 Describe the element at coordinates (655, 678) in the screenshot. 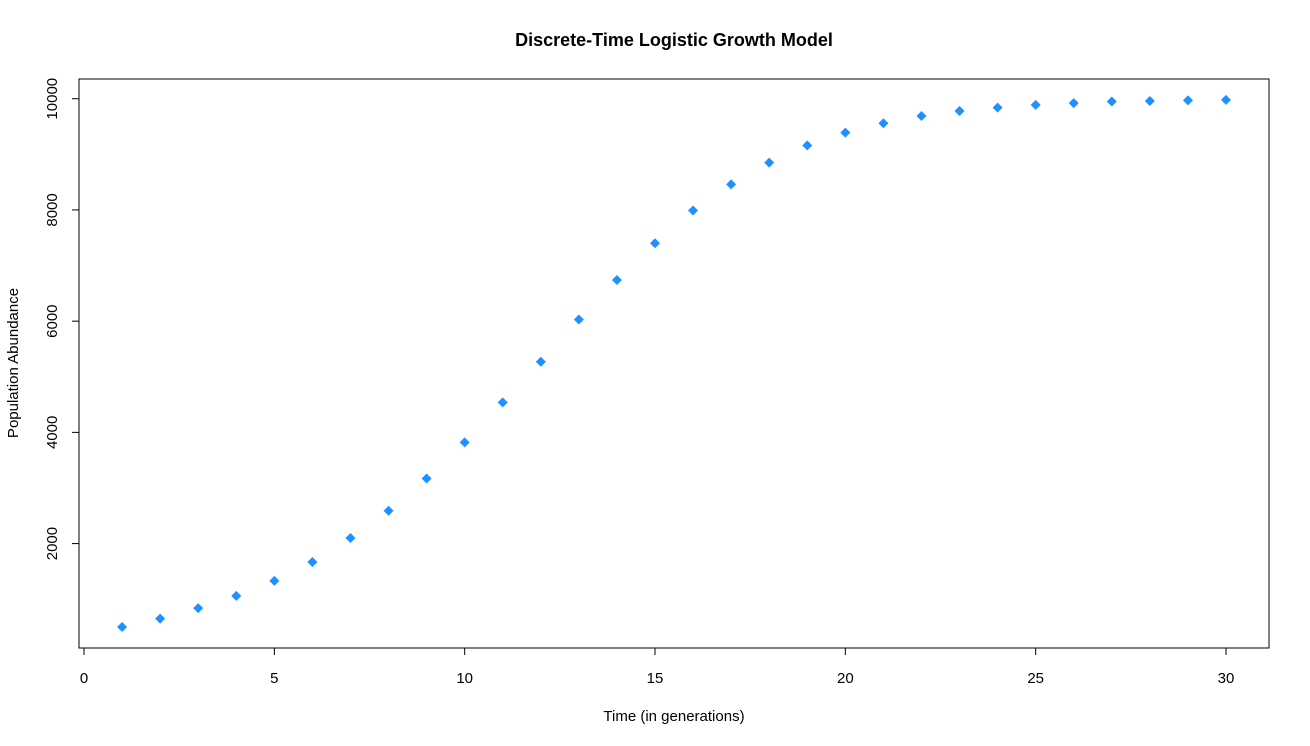

I see `x-tick-label: 15` at that location.